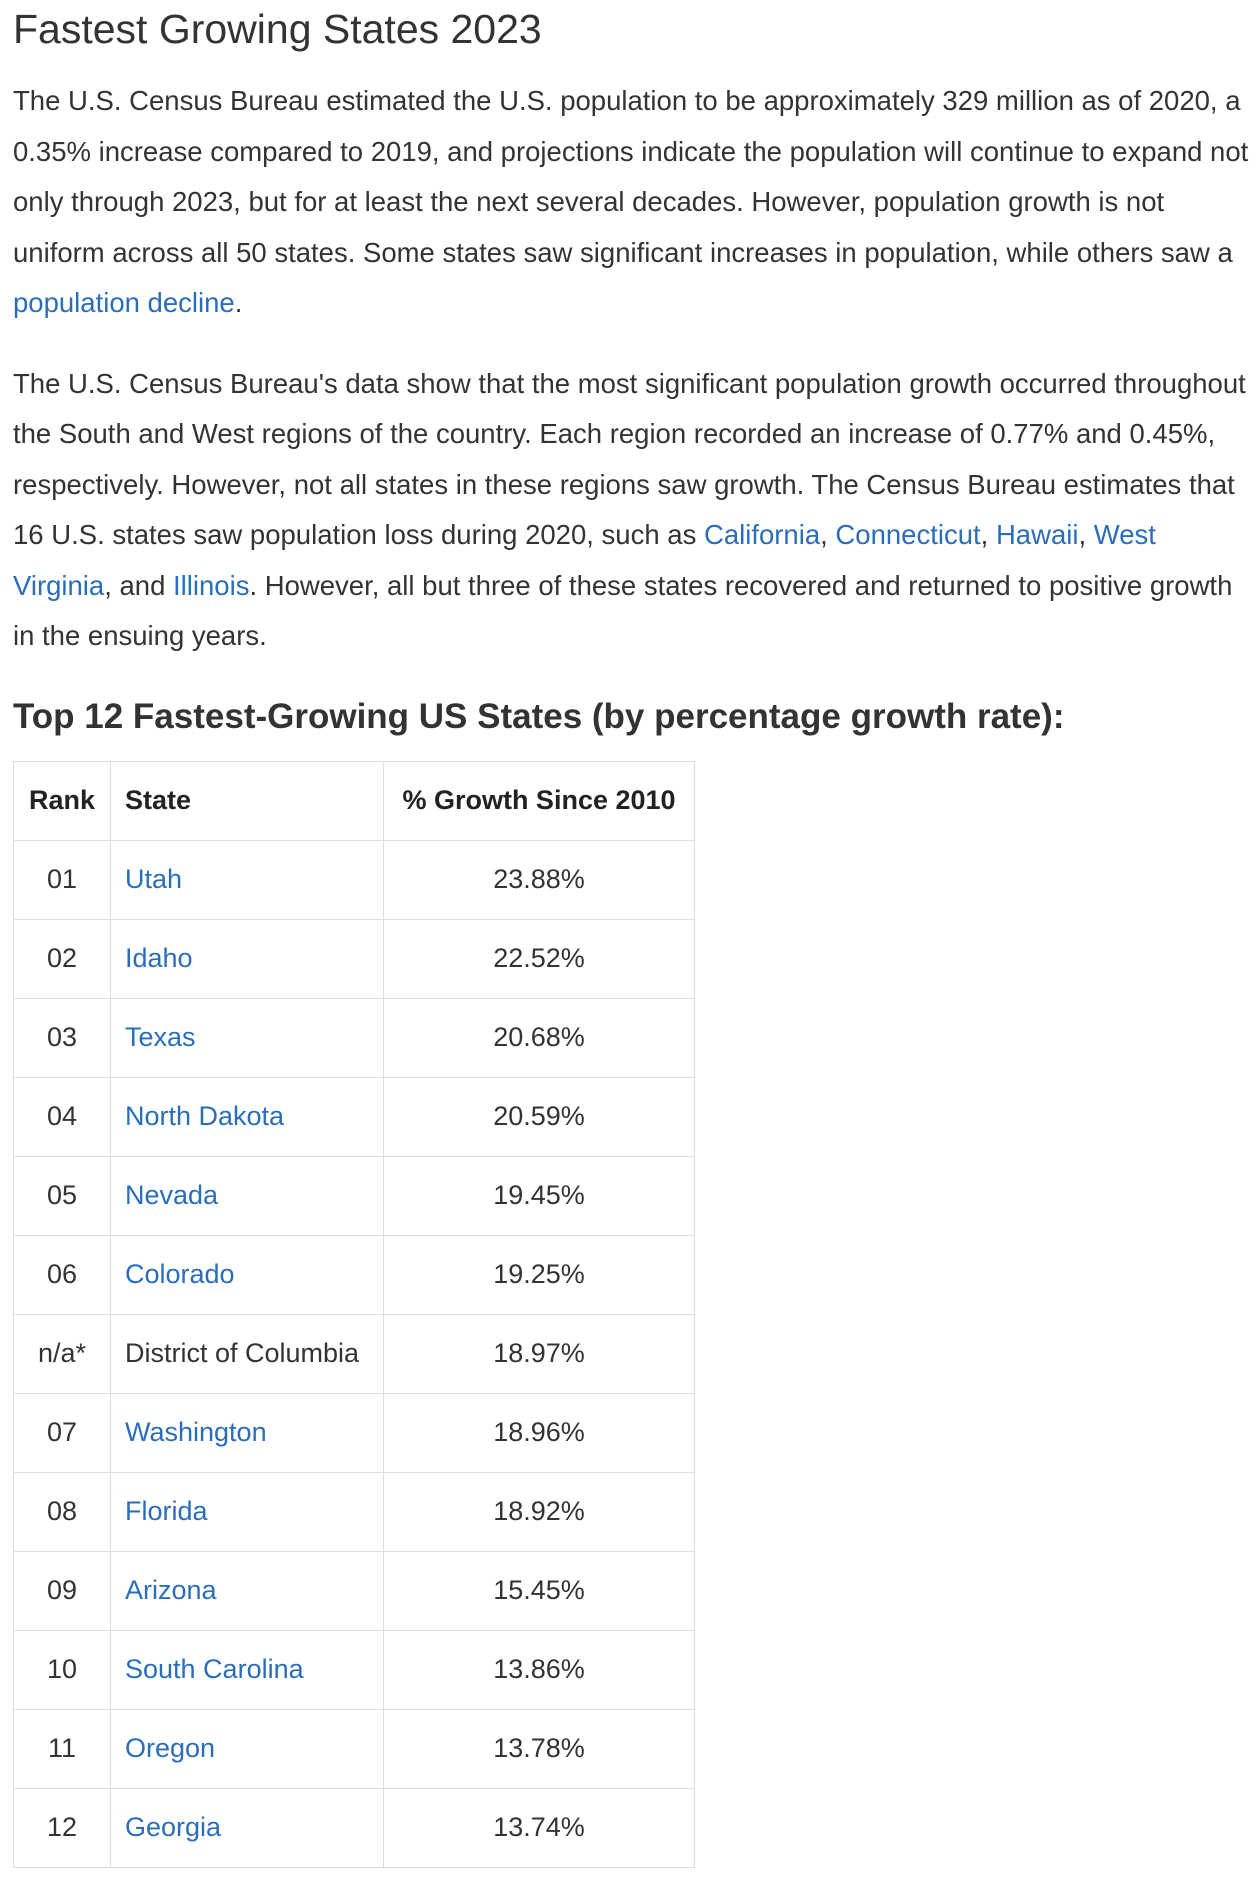  Describe the element at coordinates (173, 1827) in the screenshot. I see `state-link: Georgia` at that location.